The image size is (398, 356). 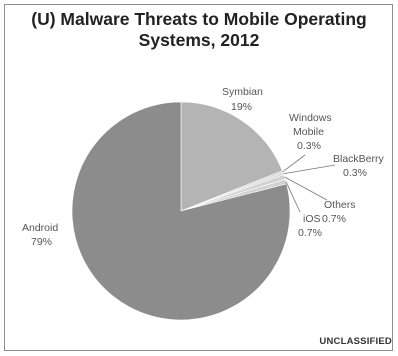 I want to click on label-windows-mobile-line1: Windows, so click(x=310, y=118).